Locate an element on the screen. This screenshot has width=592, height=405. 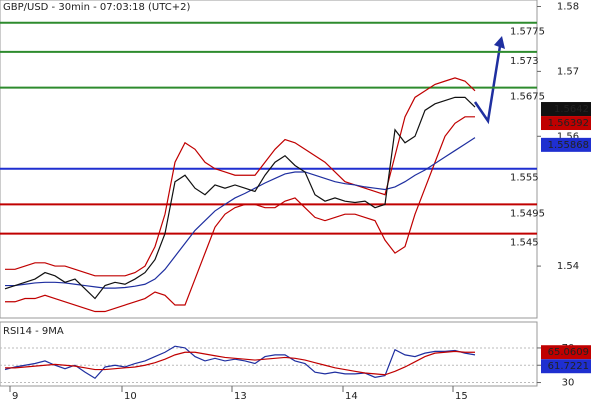
x-tick-label: 15 is located at coordinates (461, 396).